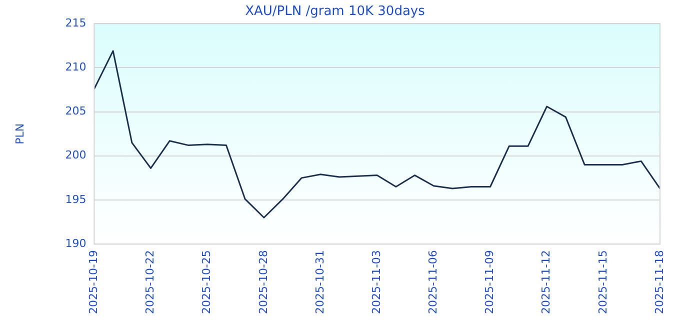 This screenshot has width=680, height=320. I want to click on x-tick-label: 2025-11-03, so click(376, 282).